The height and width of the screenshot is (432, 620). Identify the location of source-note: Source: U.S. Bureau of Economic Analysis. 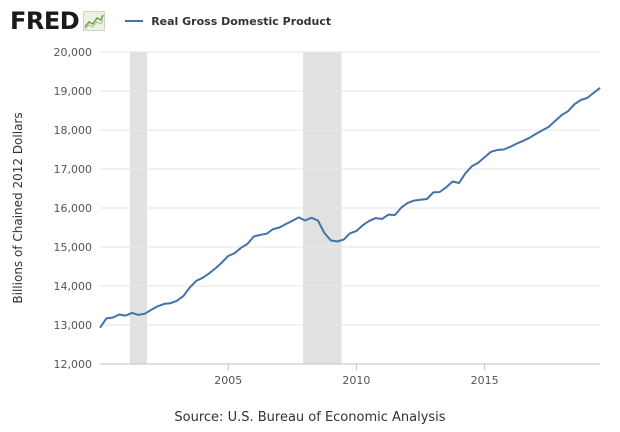
(310, 417).